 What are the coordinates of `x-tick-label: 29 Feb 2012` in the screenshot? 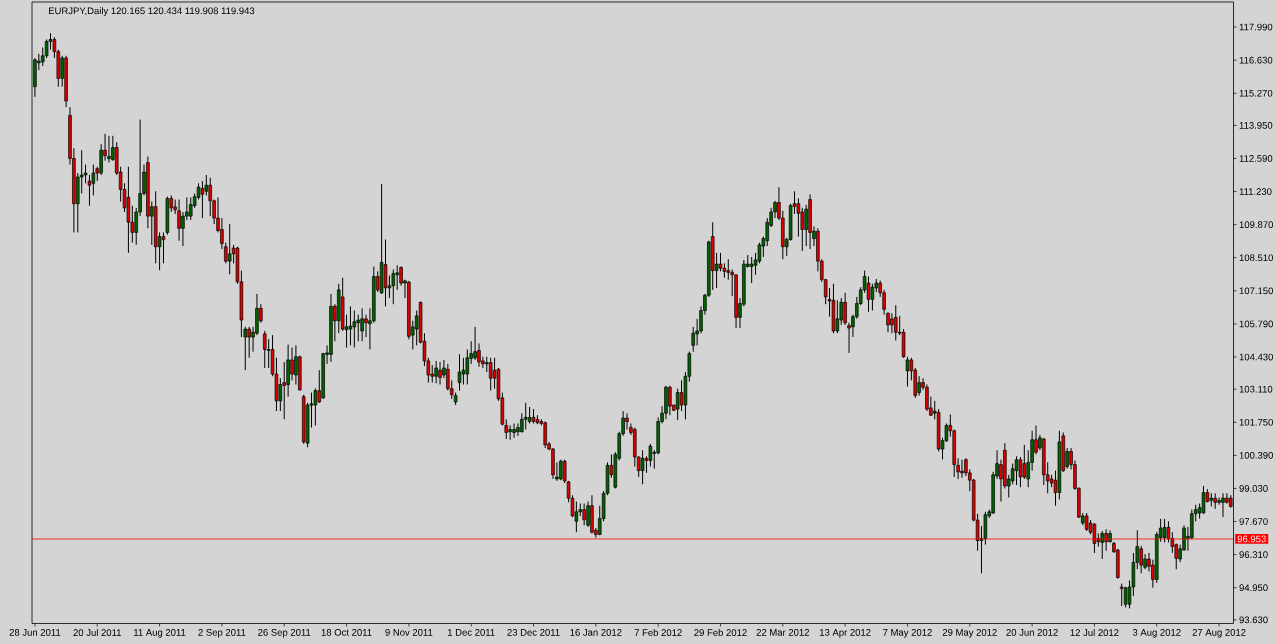 It's located at (720, 632).